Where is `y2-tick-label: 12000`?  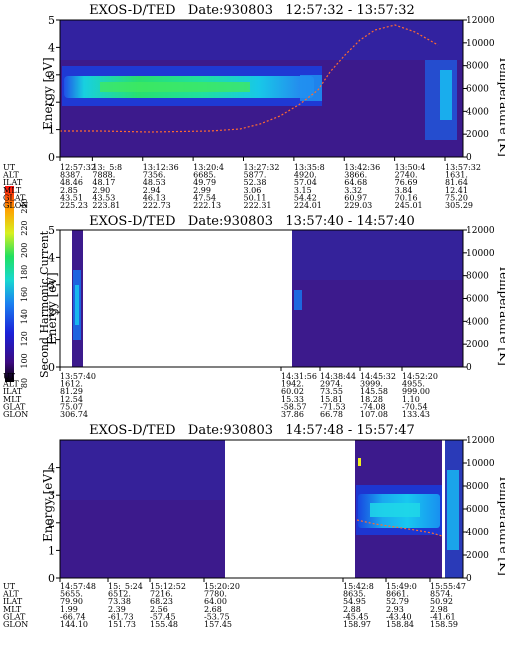
y2-tick-label: 12000 is located at coordinates (480, 21).